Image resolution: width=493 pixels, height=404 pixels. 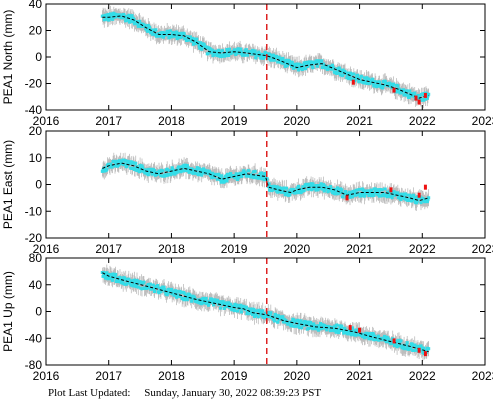 I want to click on y-axis-label: PEA1 North (mm), so click(x=8, y=57).